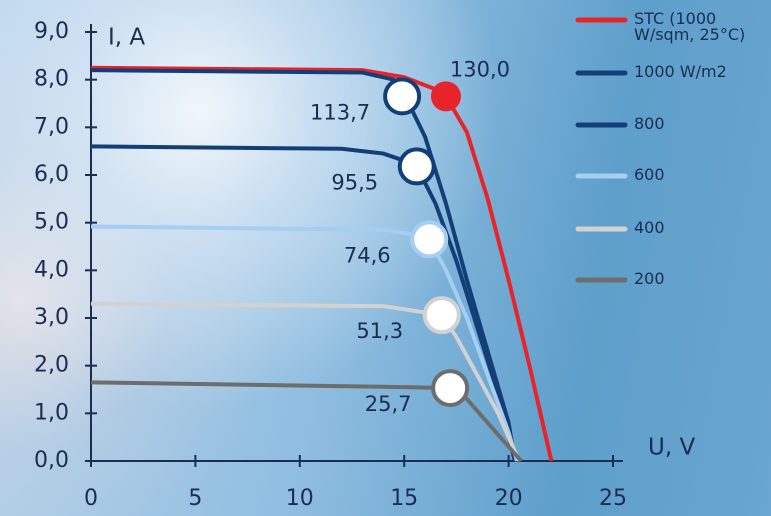 The height and width of the screenshot is (516, 771). Describe the element at coordinates (649, 174) in the screenshot. I see `legend-label: 600` at that location.